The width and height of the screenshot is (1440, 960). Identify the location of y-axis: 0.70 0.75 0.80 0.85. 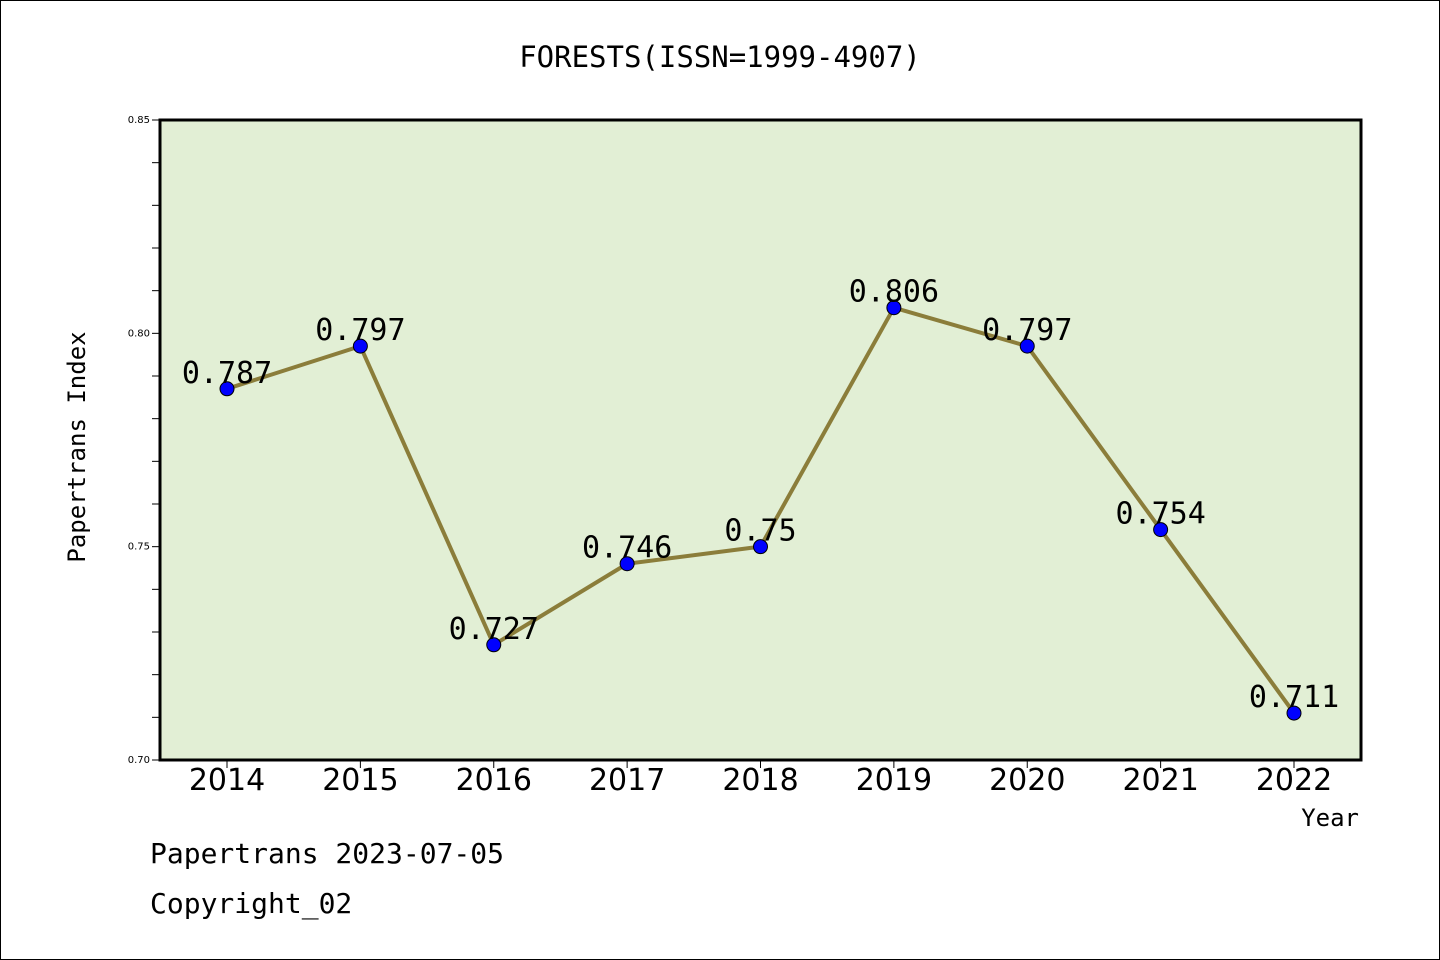
(144, 440).